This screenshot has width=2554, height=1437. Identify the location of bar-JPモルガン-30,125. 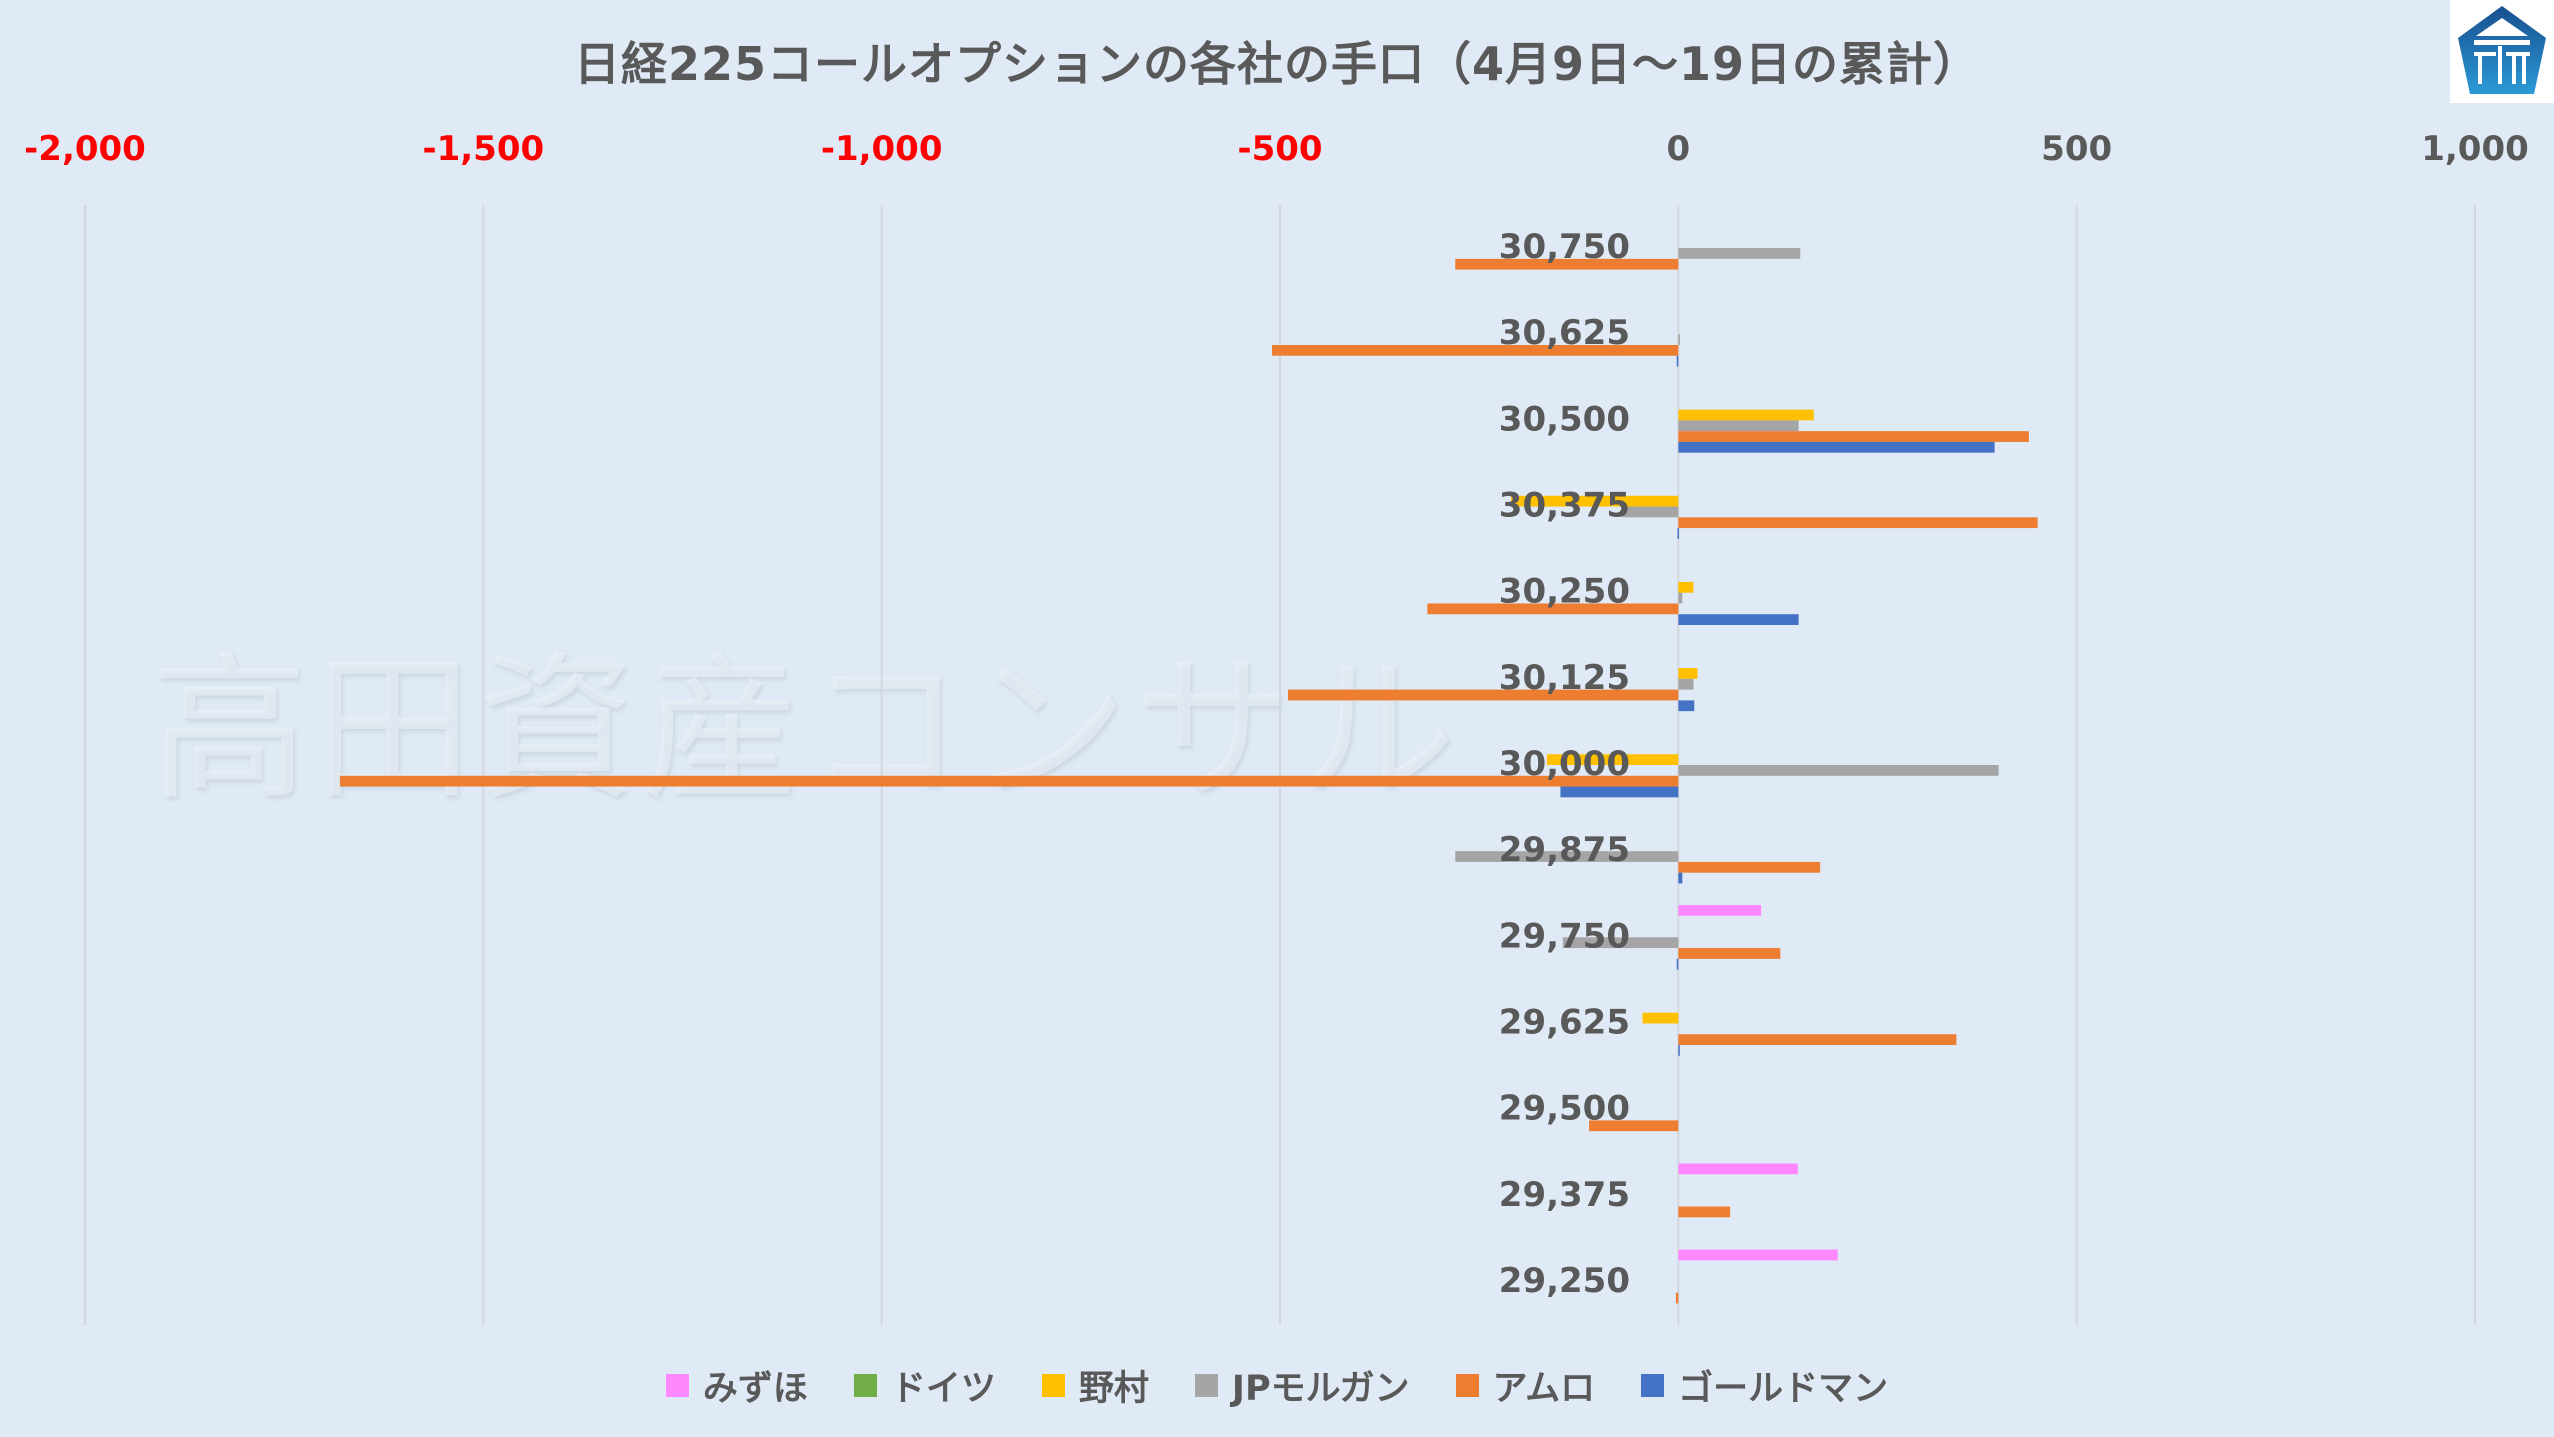
(1686, 684).